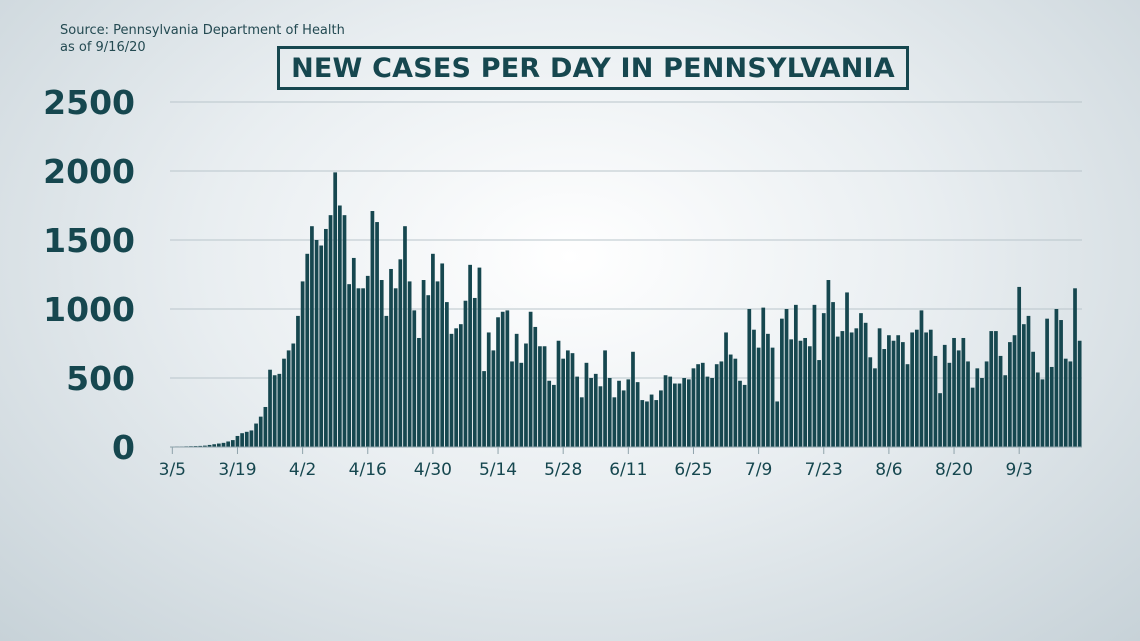 This screenshot has height=641, width=1140. Describe the element at coordinates (1019, 470) in the screenshot. I see `x-tick-label: 9/3` at that location.